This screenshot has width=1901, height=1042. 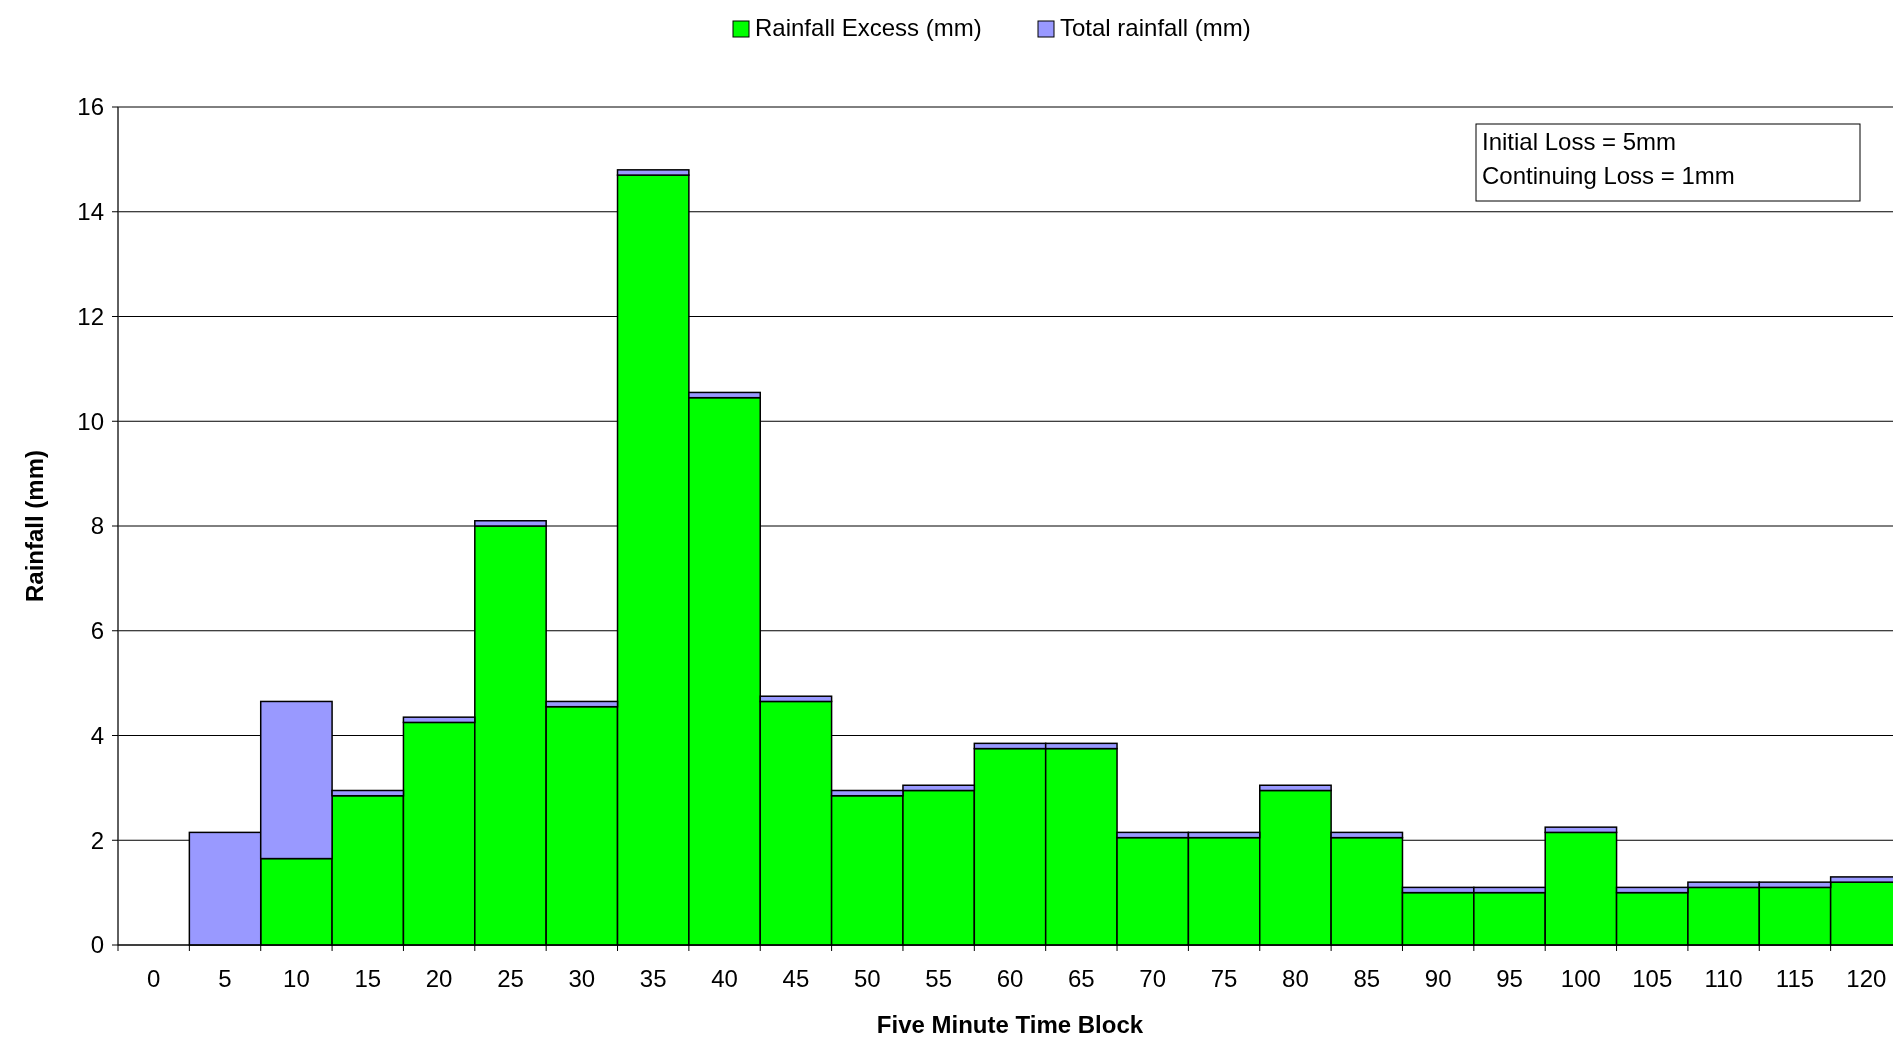 I want to click on x-tick-label: 55, so click(x=938, y=978).